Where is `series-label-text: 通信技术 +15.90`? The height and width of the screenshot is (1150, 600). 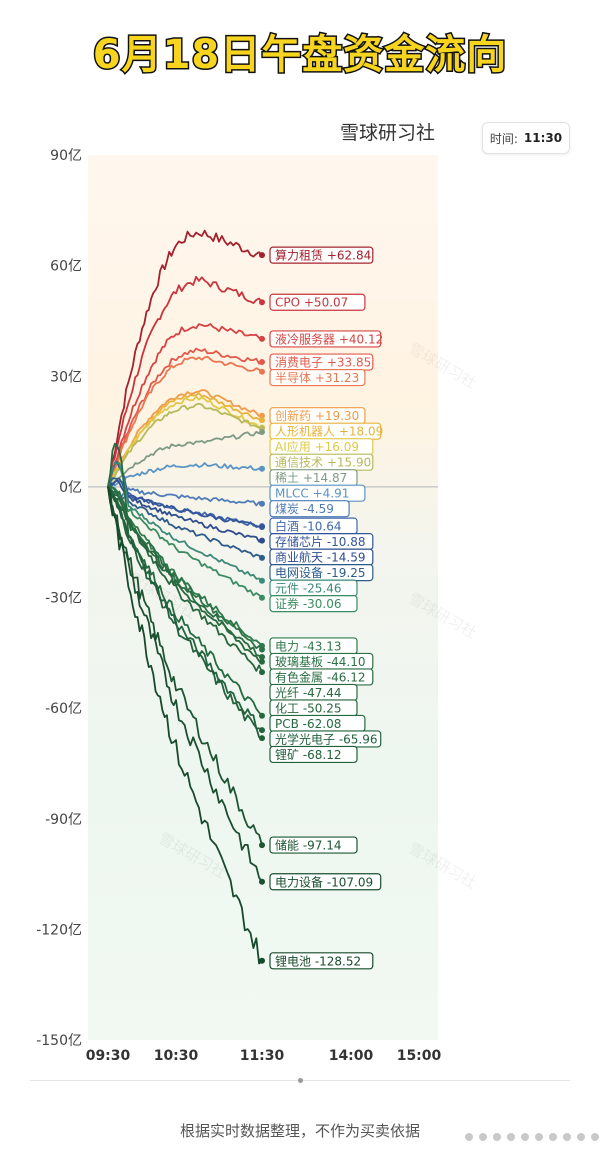 series-label-text: 通信技术 +15.90 is located at coordinates (323, 463).